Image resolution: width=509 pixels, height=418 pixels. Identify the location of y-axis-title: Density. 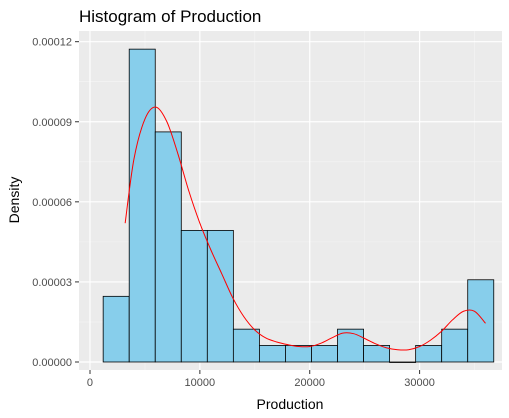
(14, 200).